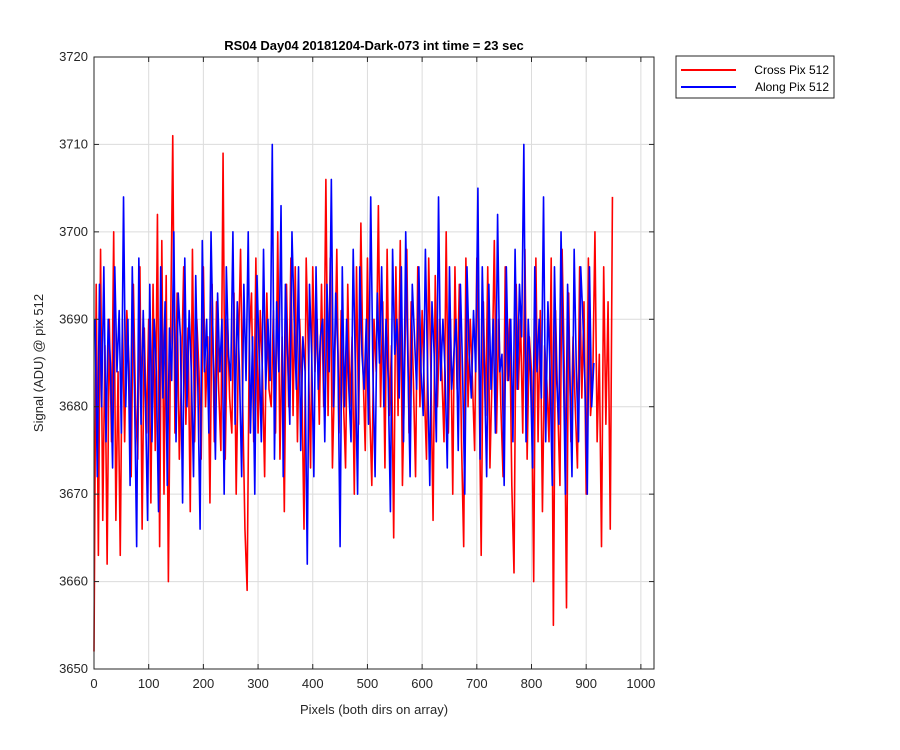 The height and width of the screenshot is (750, 900). Describe the element at coordinates (477, 683) in the screenshot. I see `x-tick-label: 700` at that location.